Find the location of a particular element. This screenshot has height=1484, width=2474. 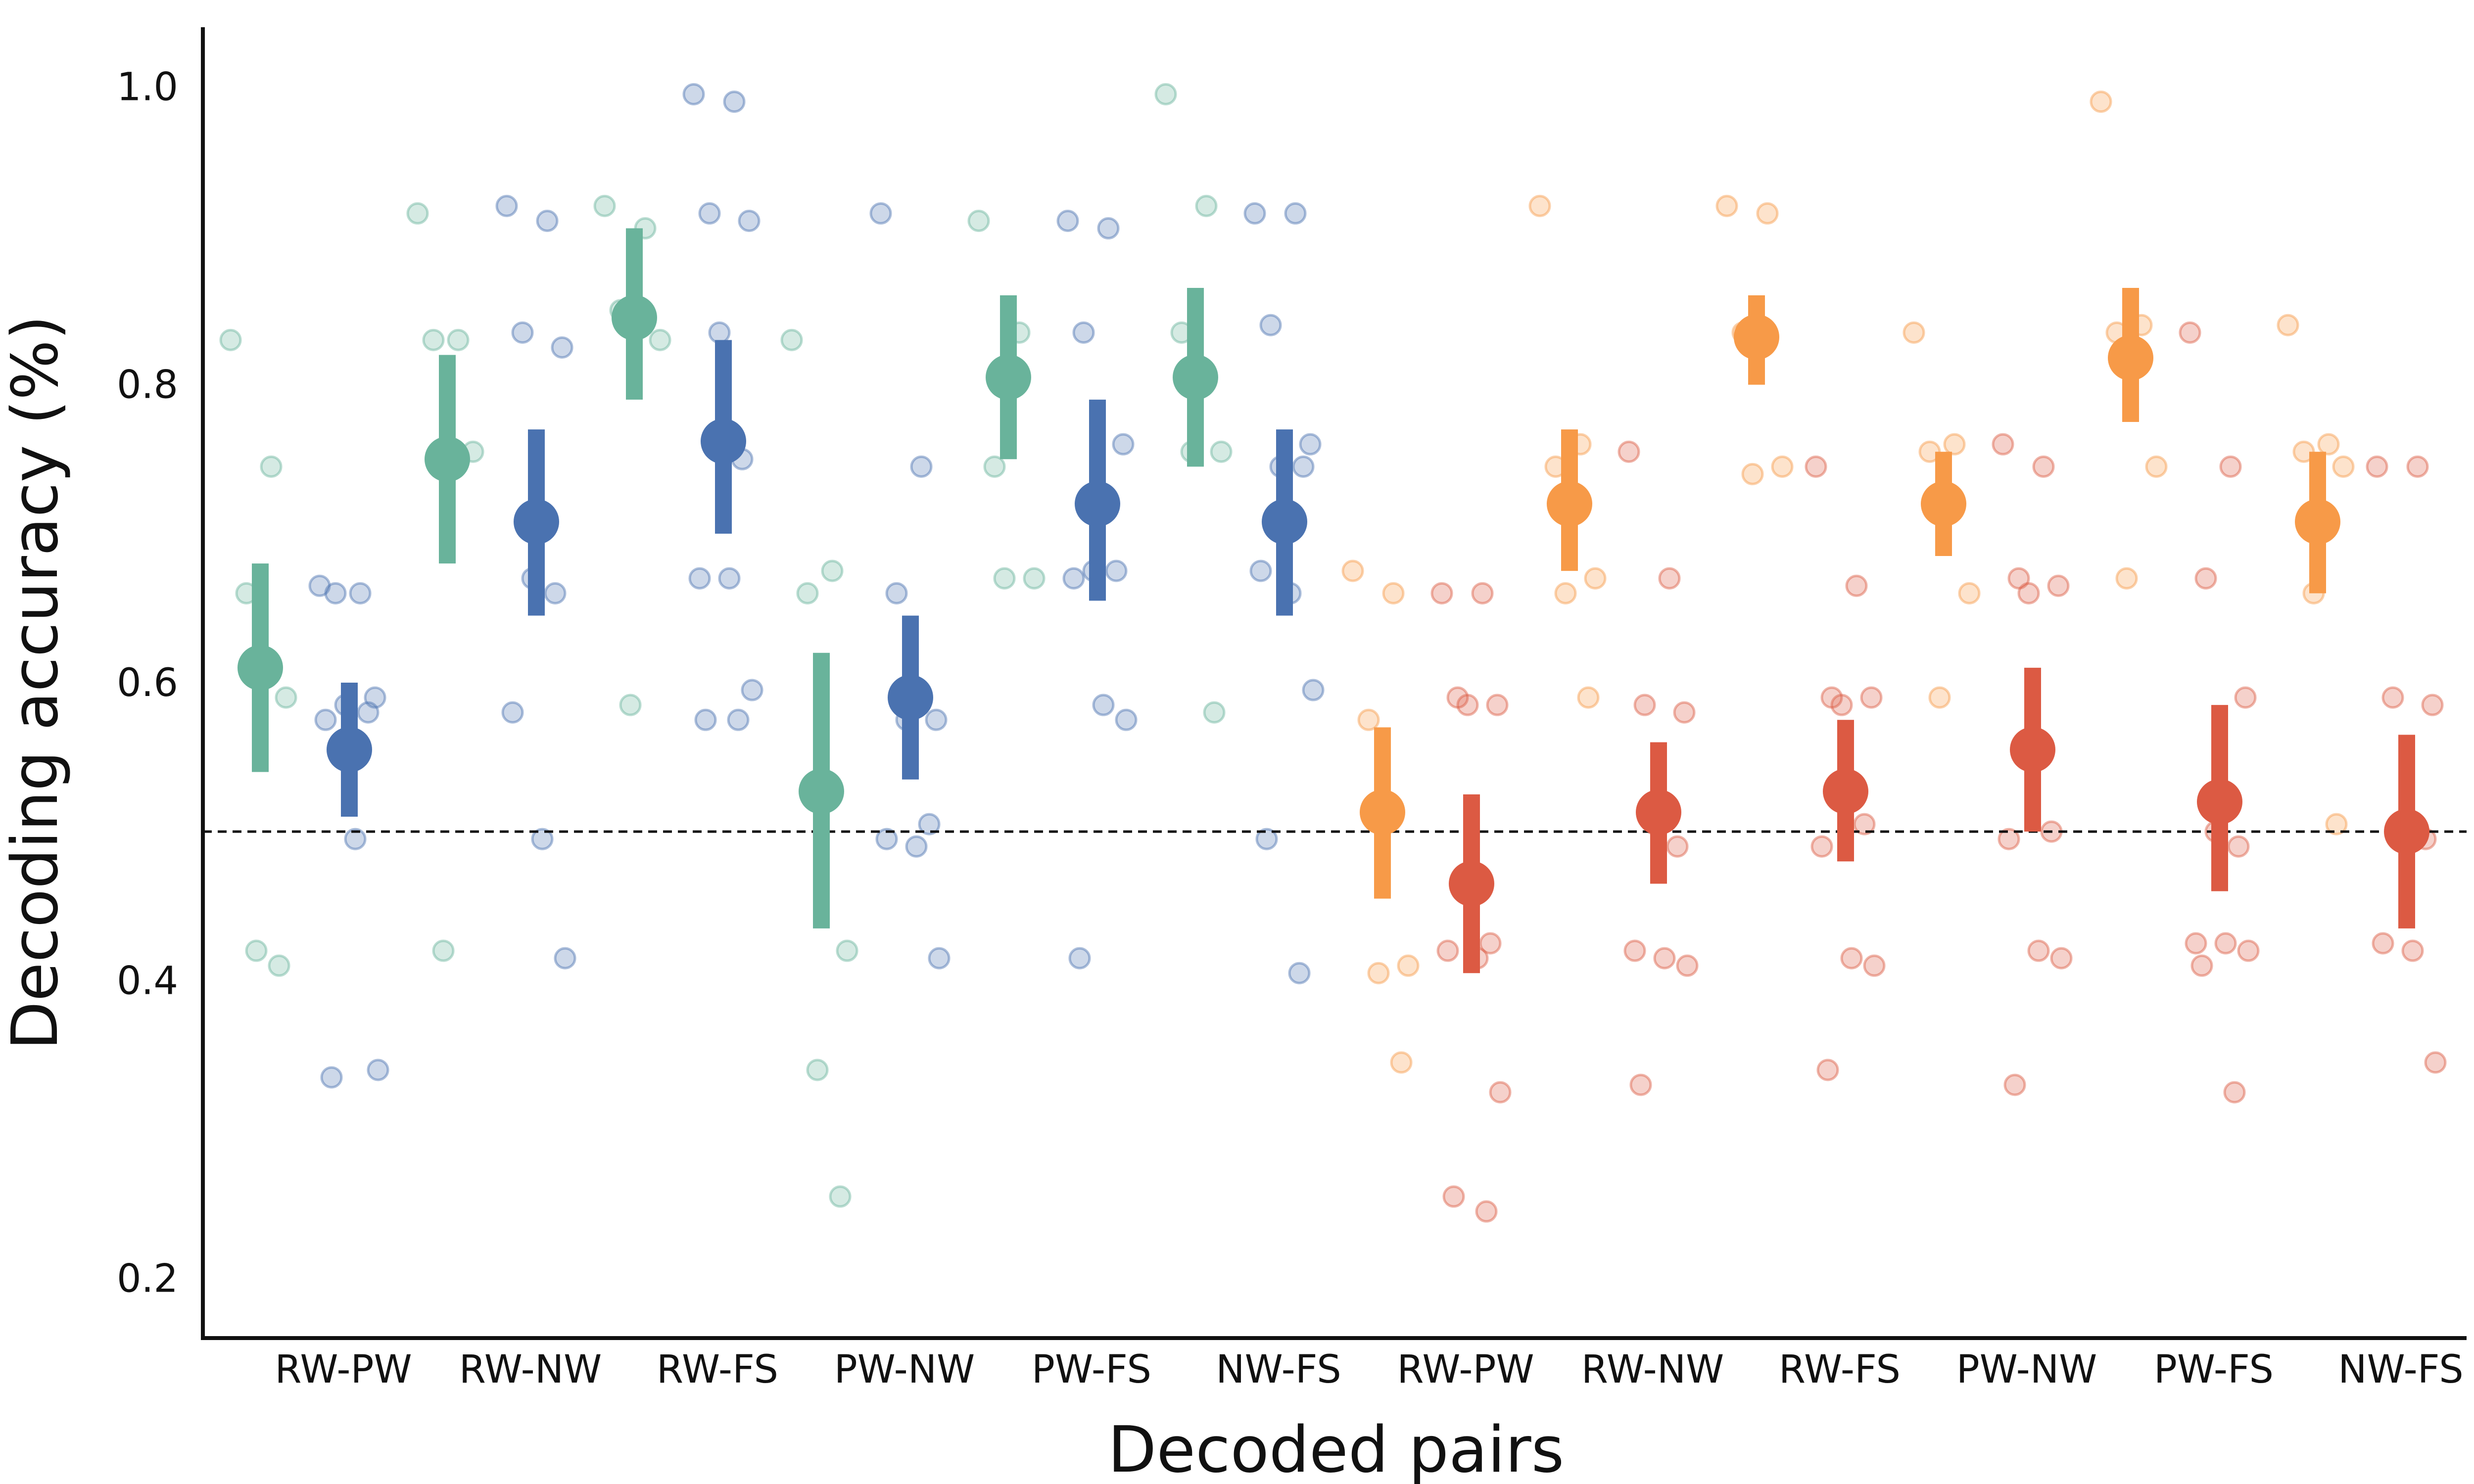

y-tick-label: 0.6 is located at coordinates (147, 683).